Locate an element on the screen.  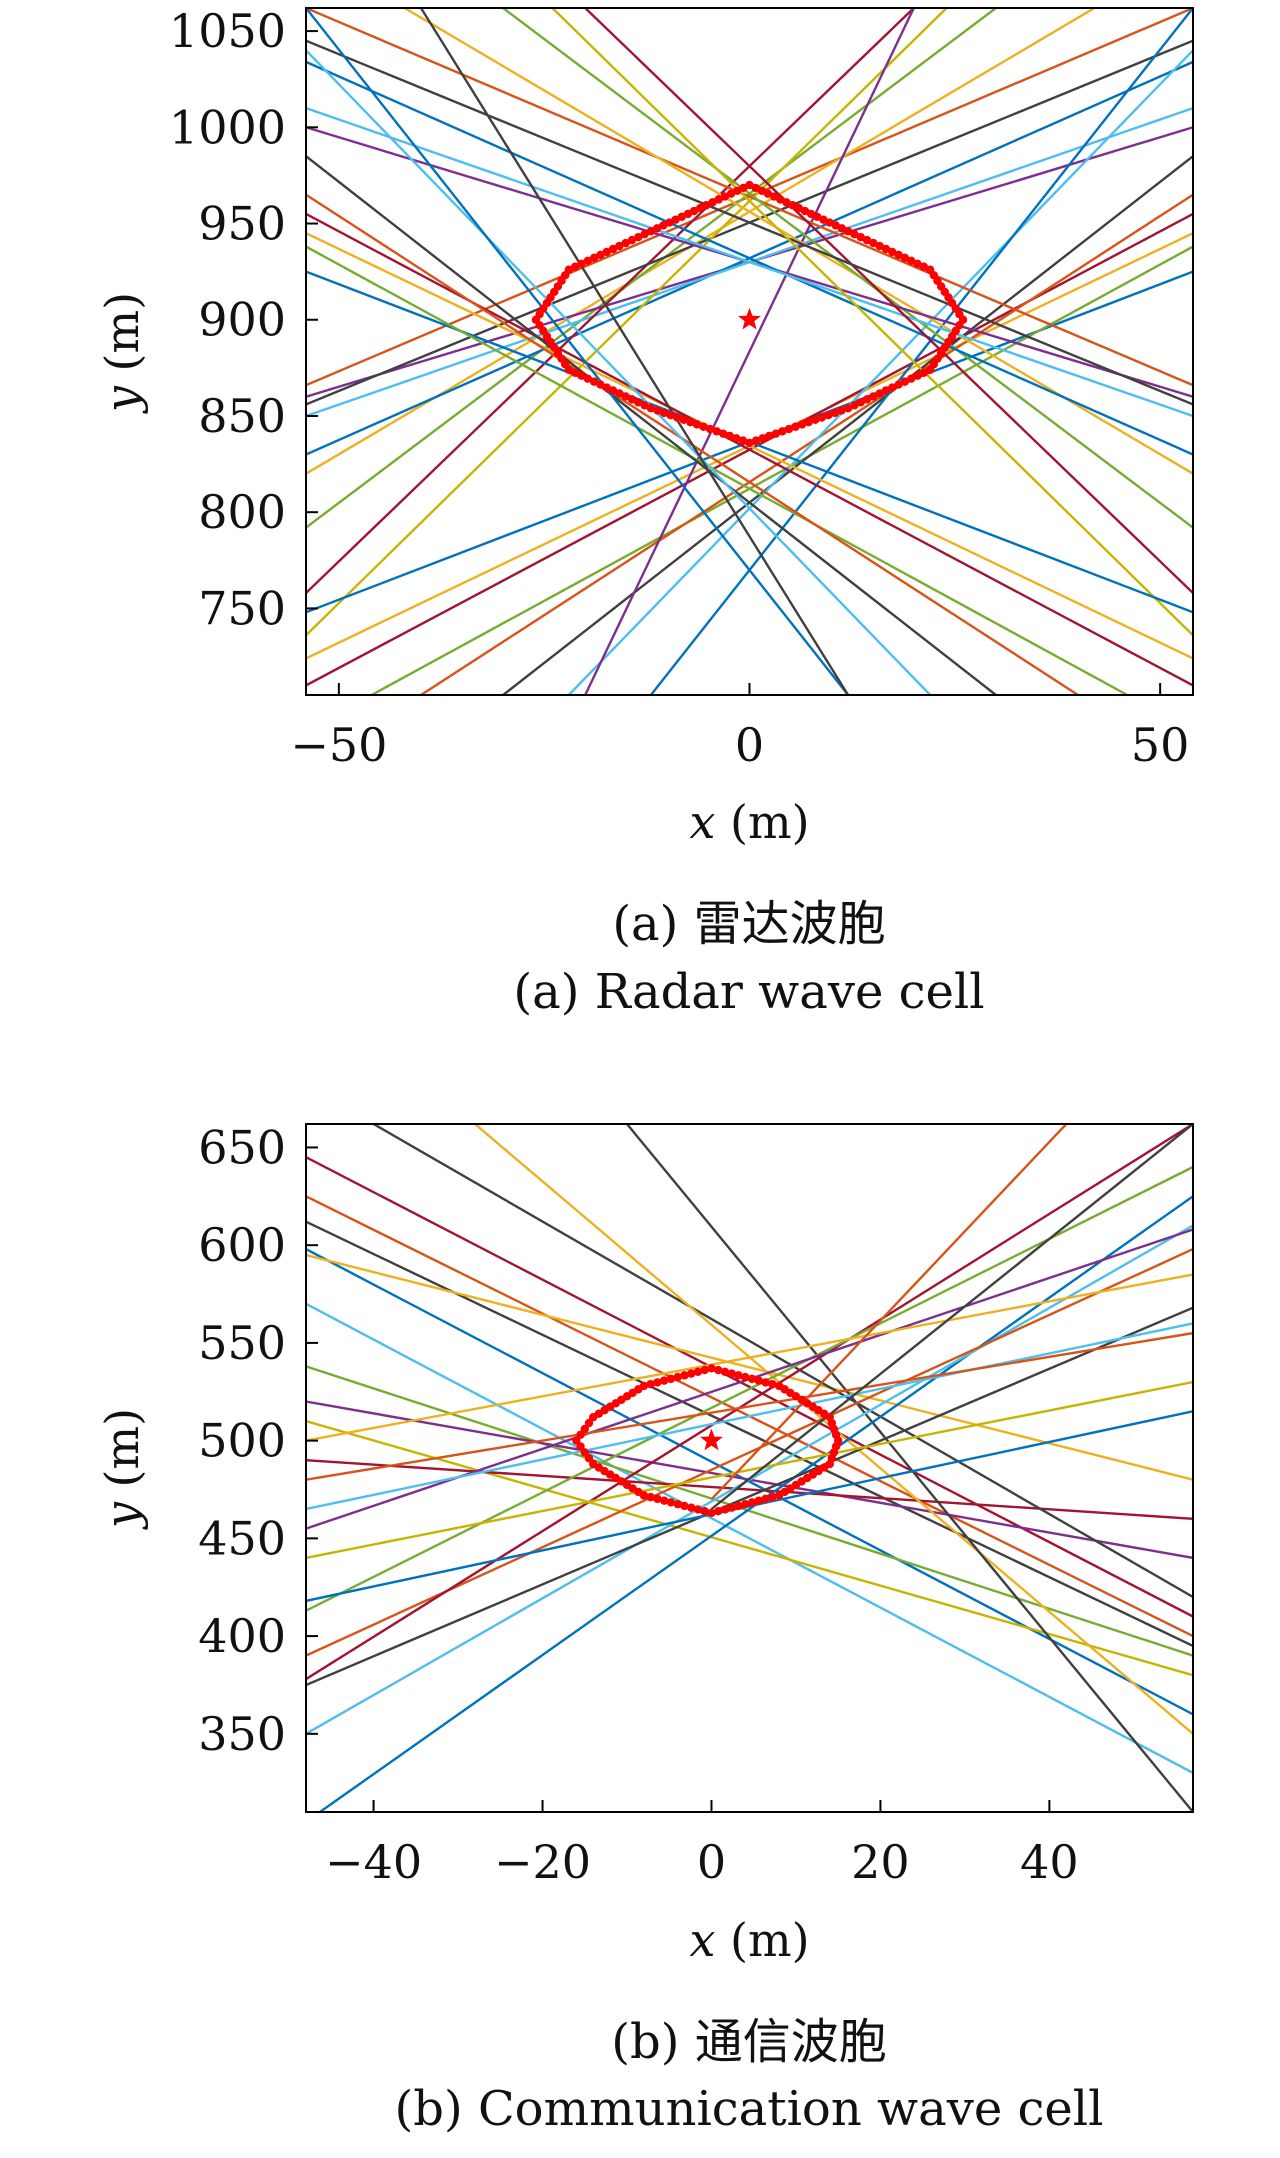
y-tick-label: 950 is located at coordinates (242, 224).